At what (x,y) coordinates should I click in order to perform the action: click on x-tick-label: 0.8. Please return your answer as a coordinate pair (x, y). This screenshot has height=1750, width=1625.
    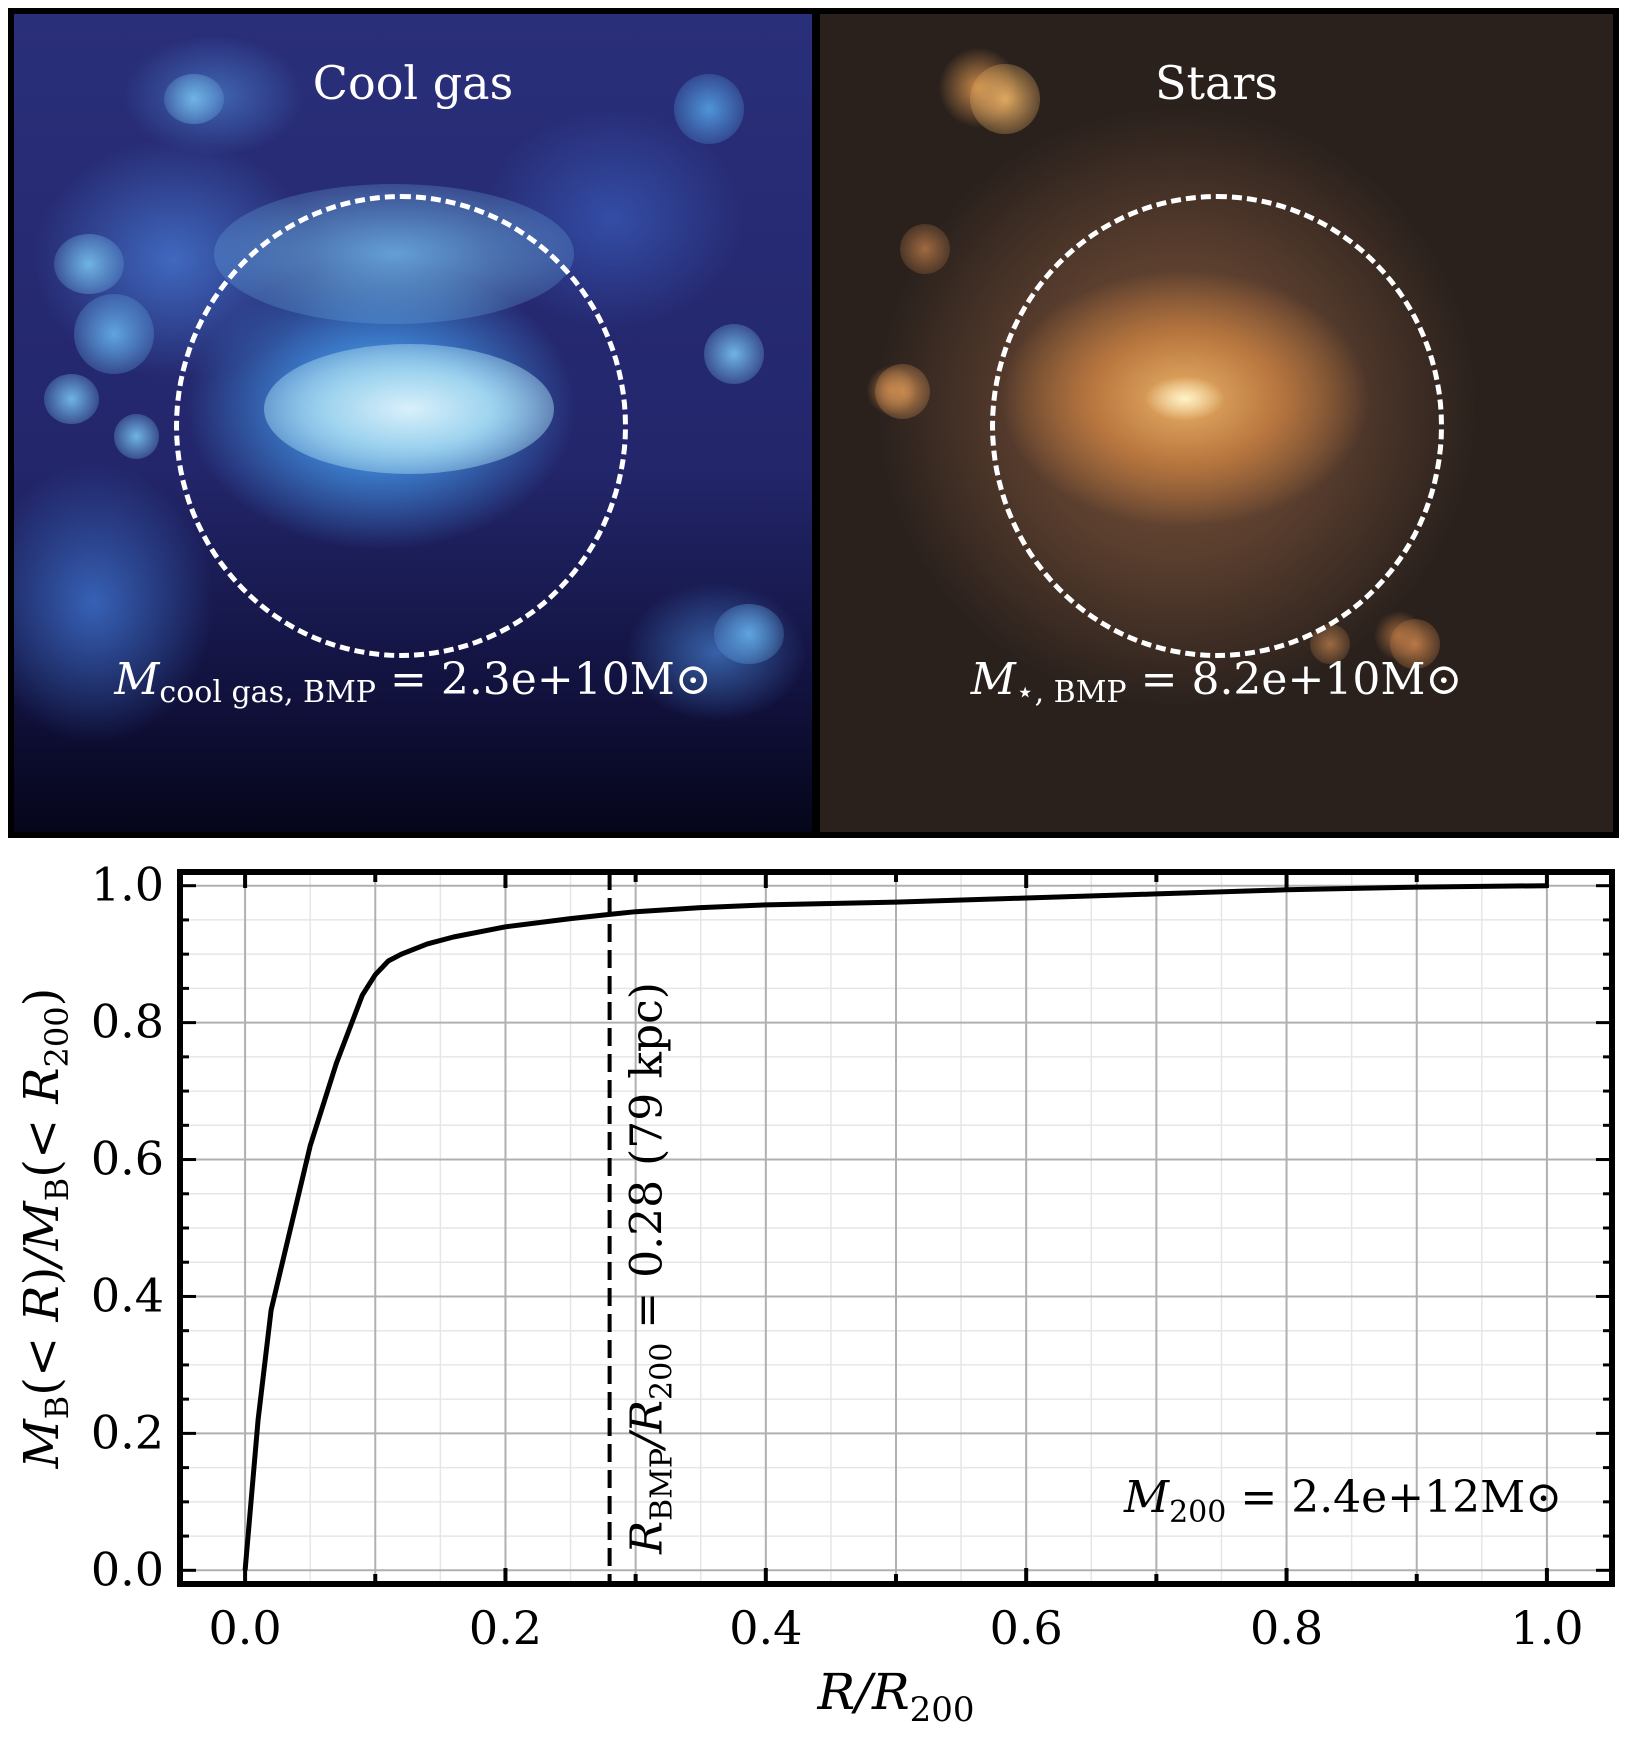
    Looking at the image, I should click on (1286, 1628).